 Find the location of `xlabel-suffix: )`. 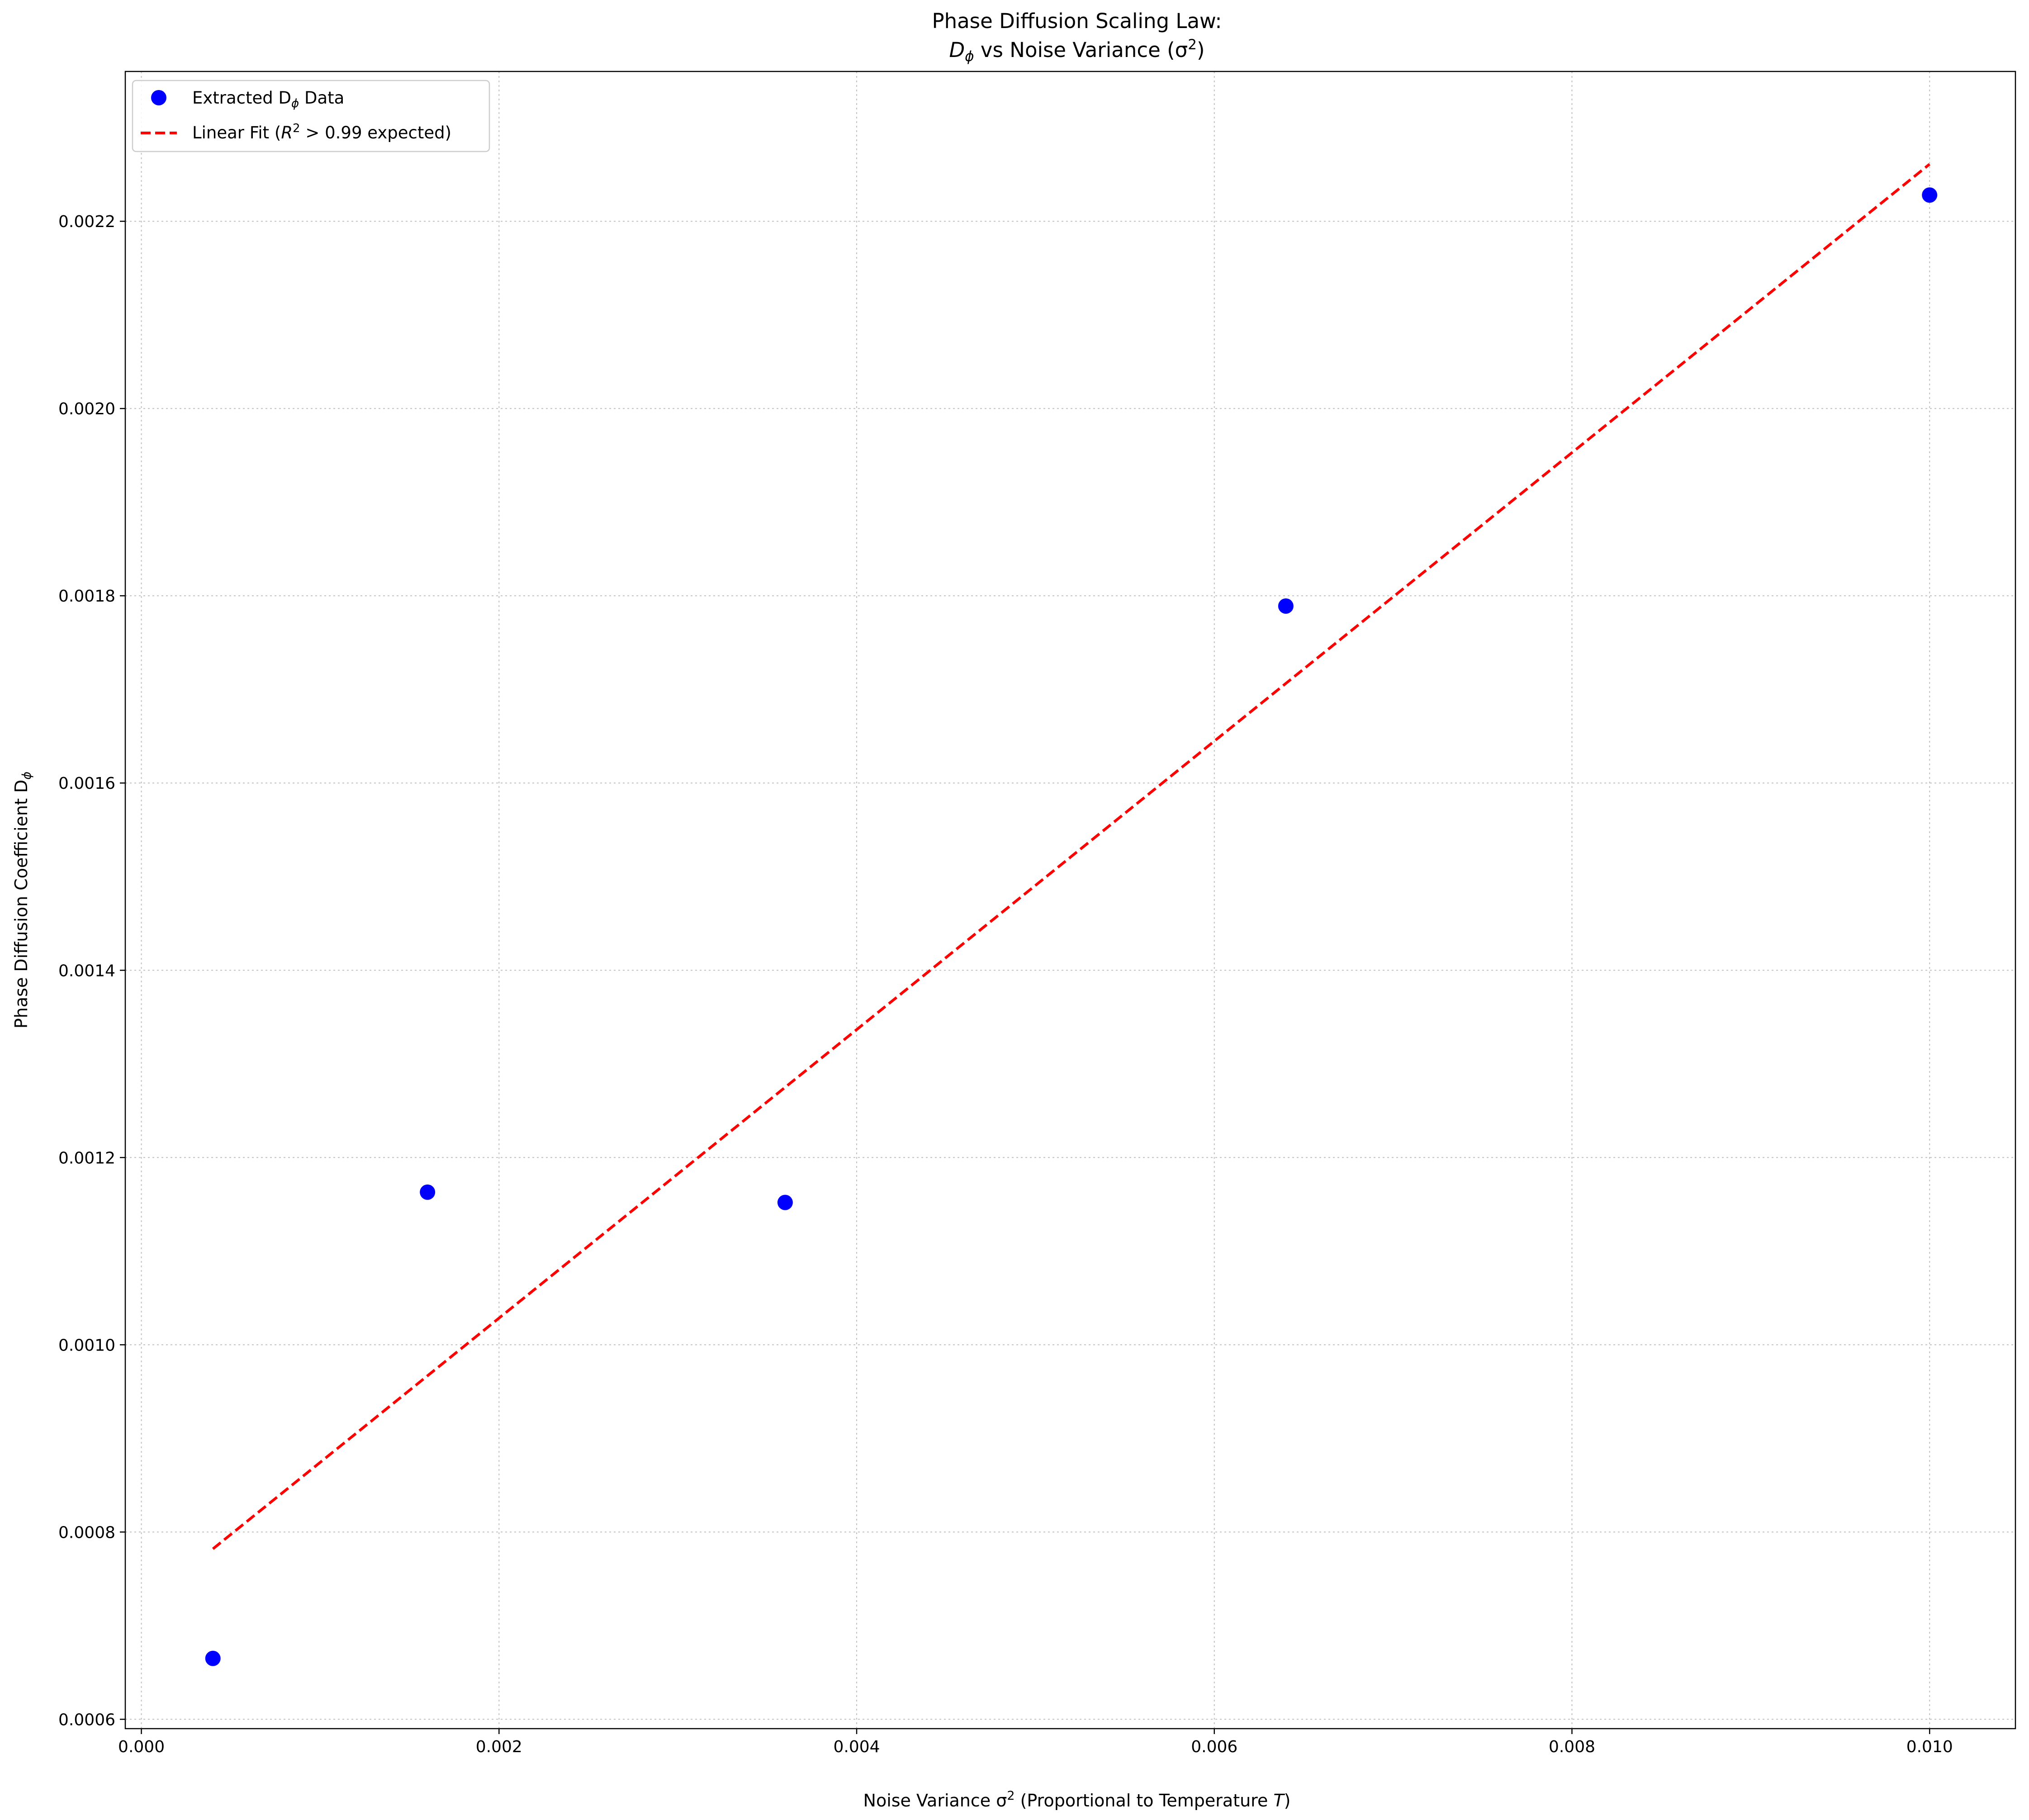

xlabel-suffix: ) is located at coordinates (1287, 1801).